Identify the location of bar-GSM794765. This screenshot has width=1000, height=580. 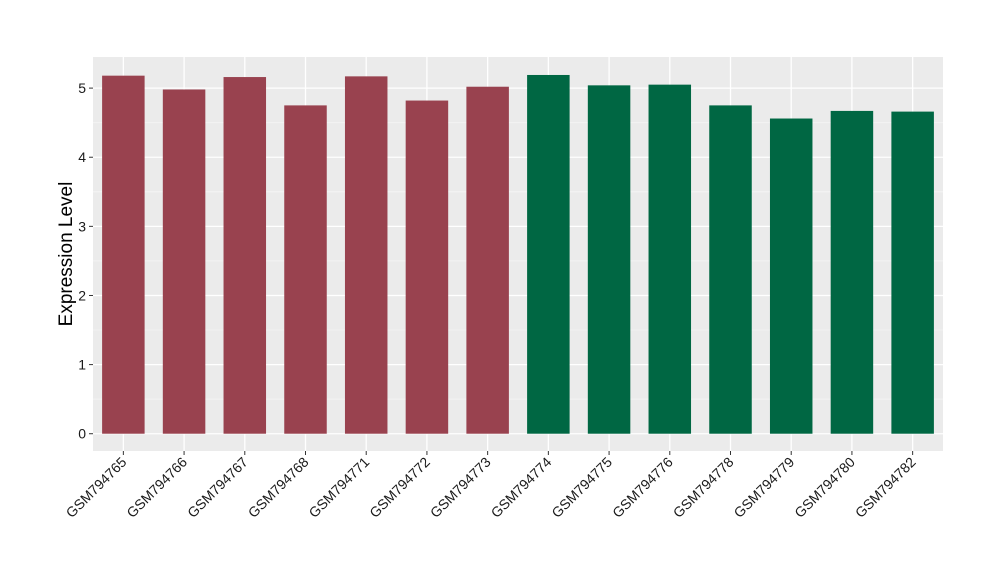
(123, 254).